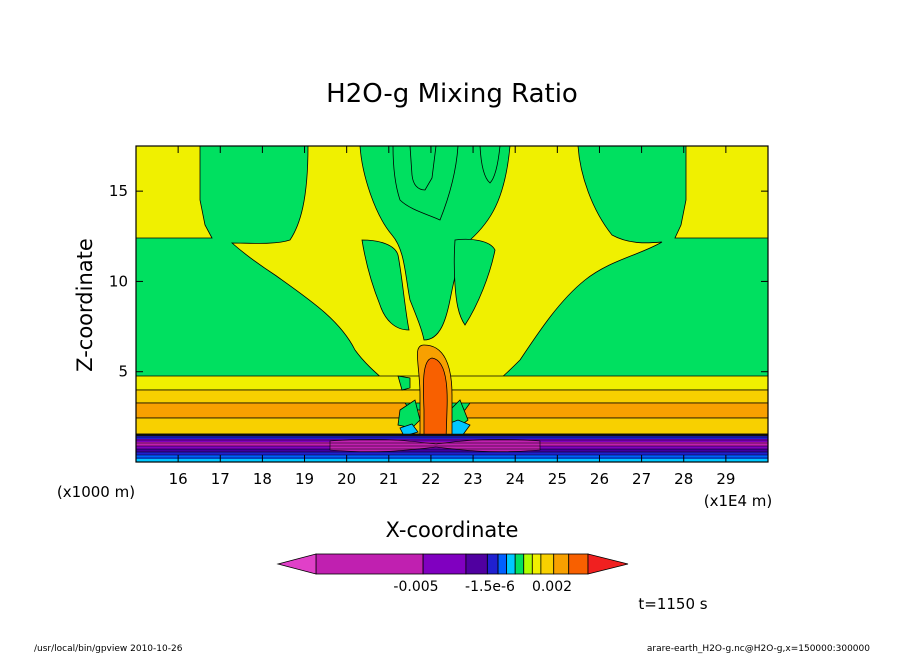 The image size is (904, 654). I want to click on y-tick-label: 15, so click(118, 191).